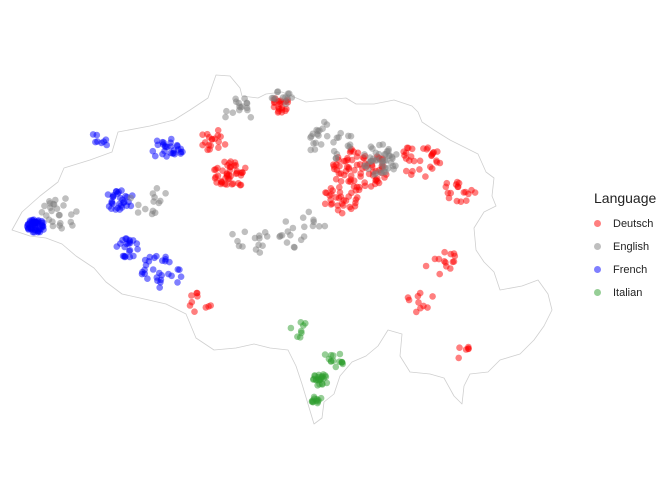 The height and width of the screenshot is (480, 672). I want to click on legend-title: Language, so click(625, 198).